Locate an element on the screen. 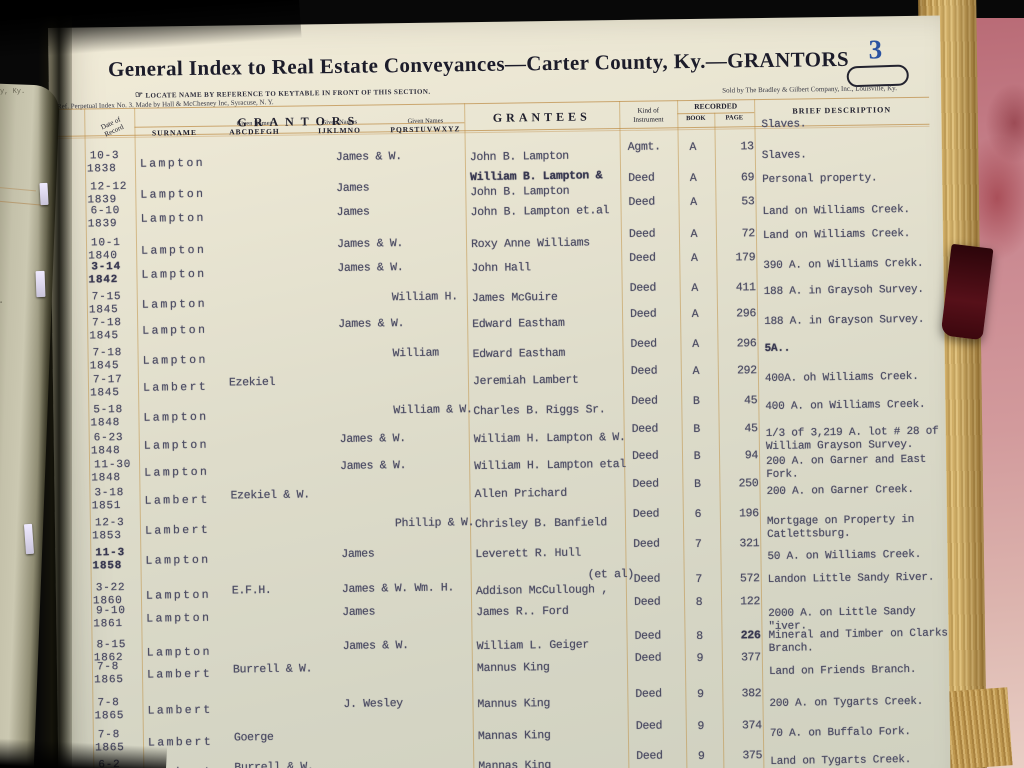 Image resolution: width=1024 pixels, height=768 pixels. cell-description: Slaves. is located at coordinates (784, 156).